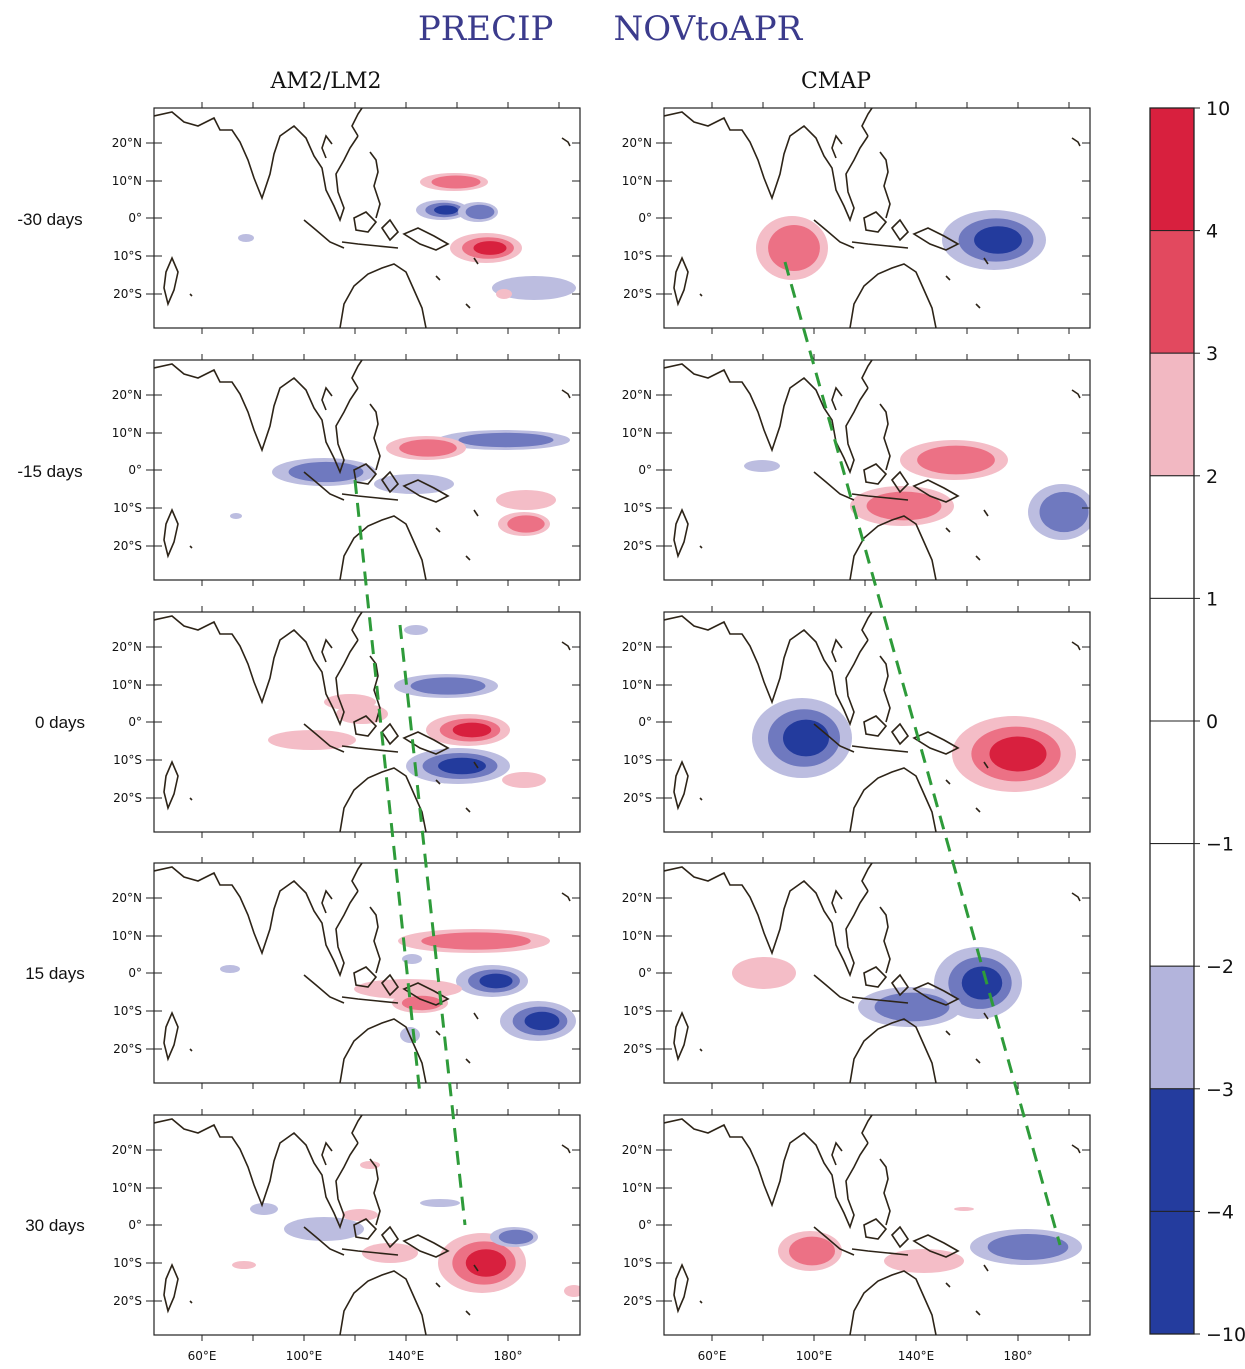 The height and width of the screenshot is (1369, 1245). Describe the element at coordinates (406, 1356) in the screenshot. I see `lon-label: 140°E` at that location.